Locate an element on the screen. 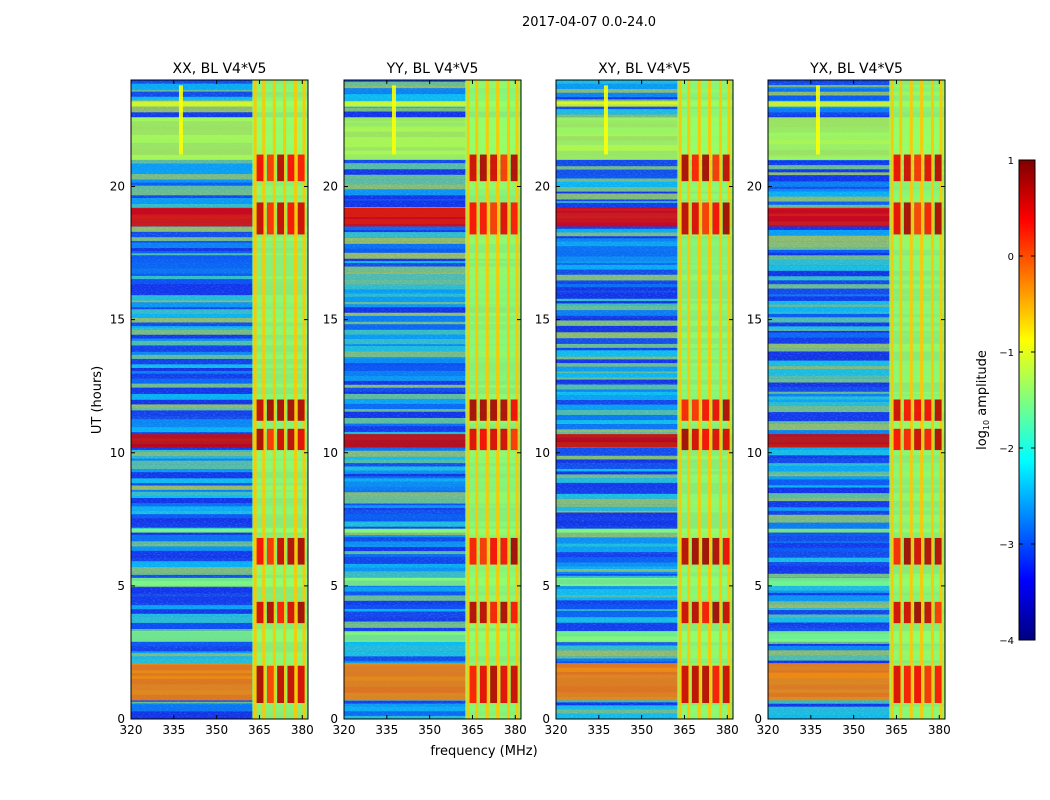 Image resolution: width=1050 pixels, height=800 pixels. colorbar-ticks: 1 0 −1 −2 −3 −4 is located at coordinates (1017, 401).